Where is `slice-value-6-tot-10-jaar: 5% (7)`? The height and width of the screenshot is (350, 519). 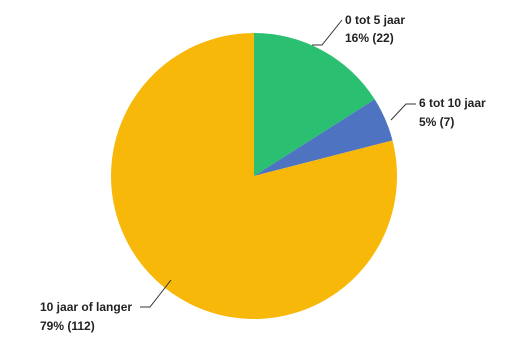 slice-value-6-tot-10-jaar: 5% (7) is located at coordinates (436, 122).